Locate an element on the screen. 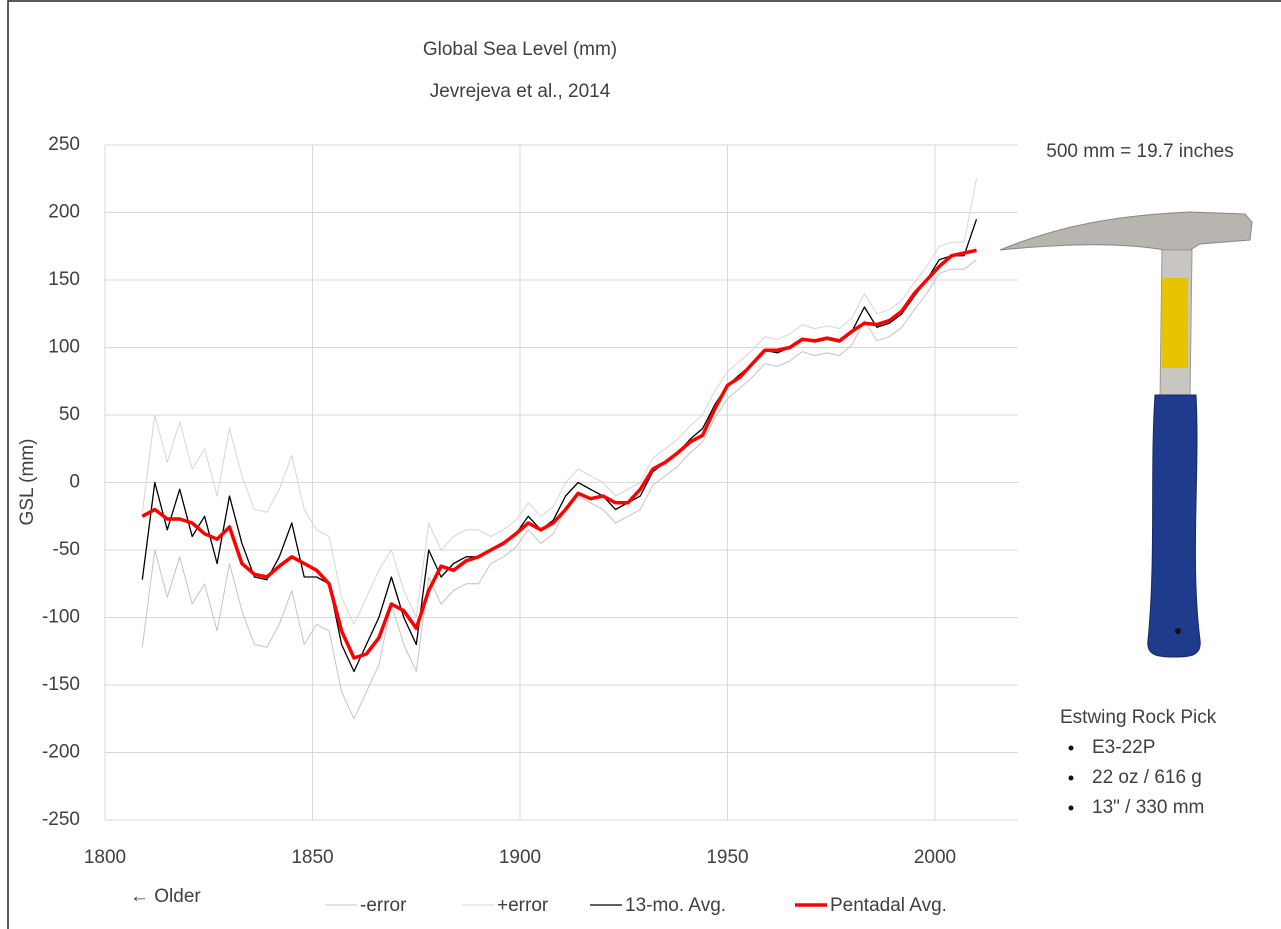 The image size is (1281, 929). hammer-label is located at coordinates (1175, 323).